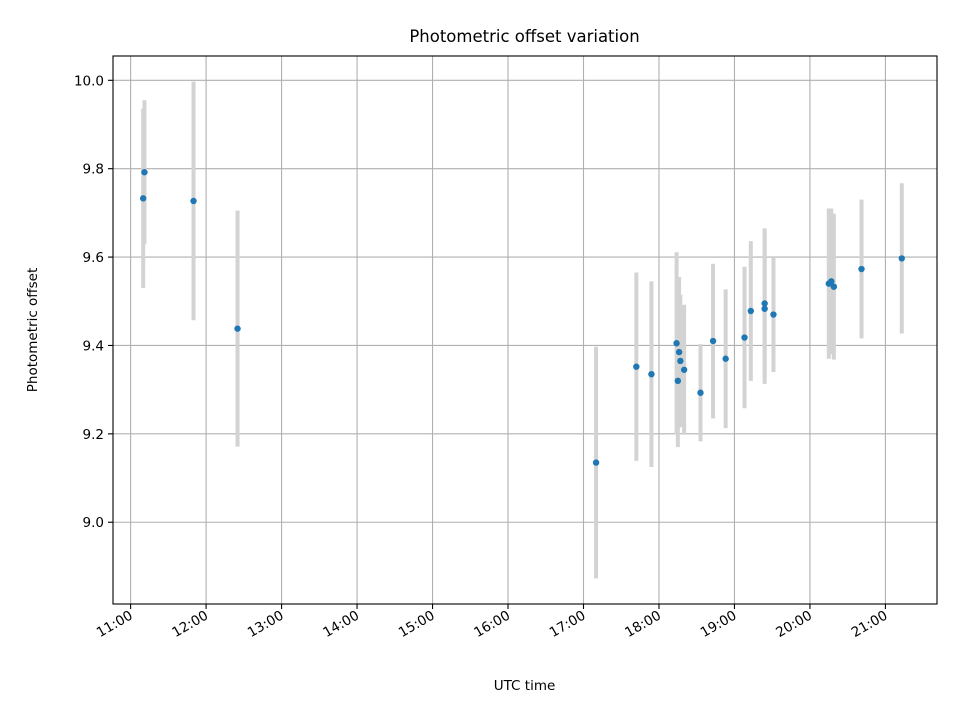  I want to click on chart-title: Photometric offset variation, so click(524, 36).